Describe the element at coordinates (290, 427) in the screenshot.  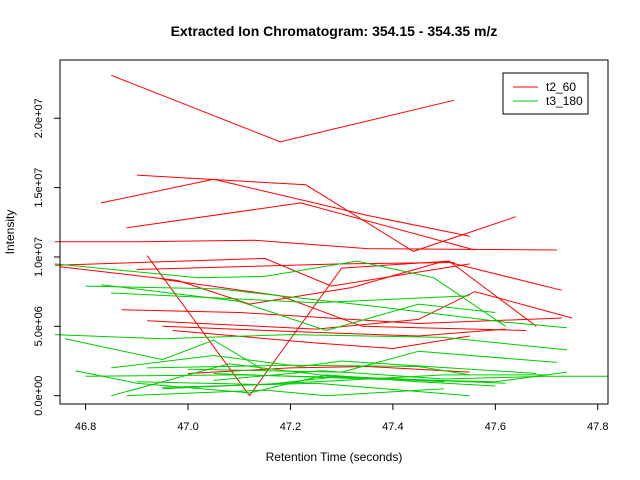
I see `x-tick-label: 47.2` at that location.